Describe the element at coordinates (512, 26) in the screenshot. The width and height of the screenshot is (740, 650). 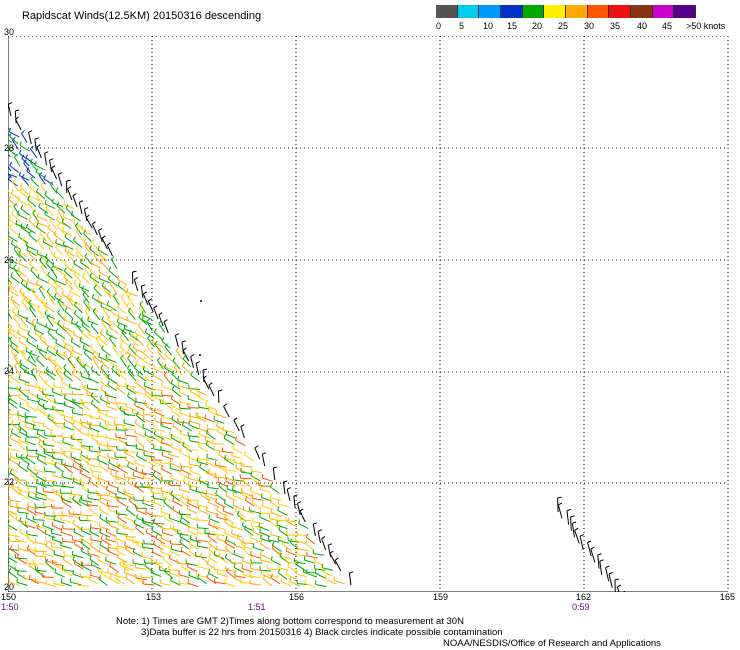
I see `legend-label: 15` at that location.